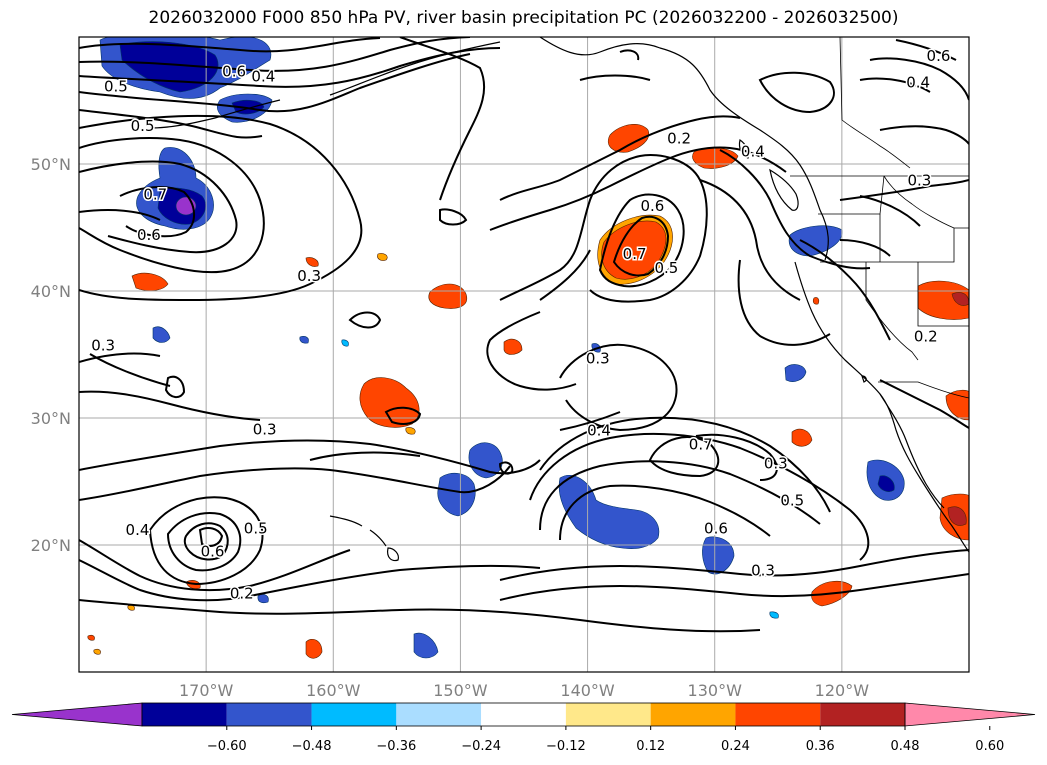 This screenshot has width=1047, height=765. Describe the element at coordinates (650, 746) in the screenshot. I see `colorbar-tick-label: 0.12` at that location.